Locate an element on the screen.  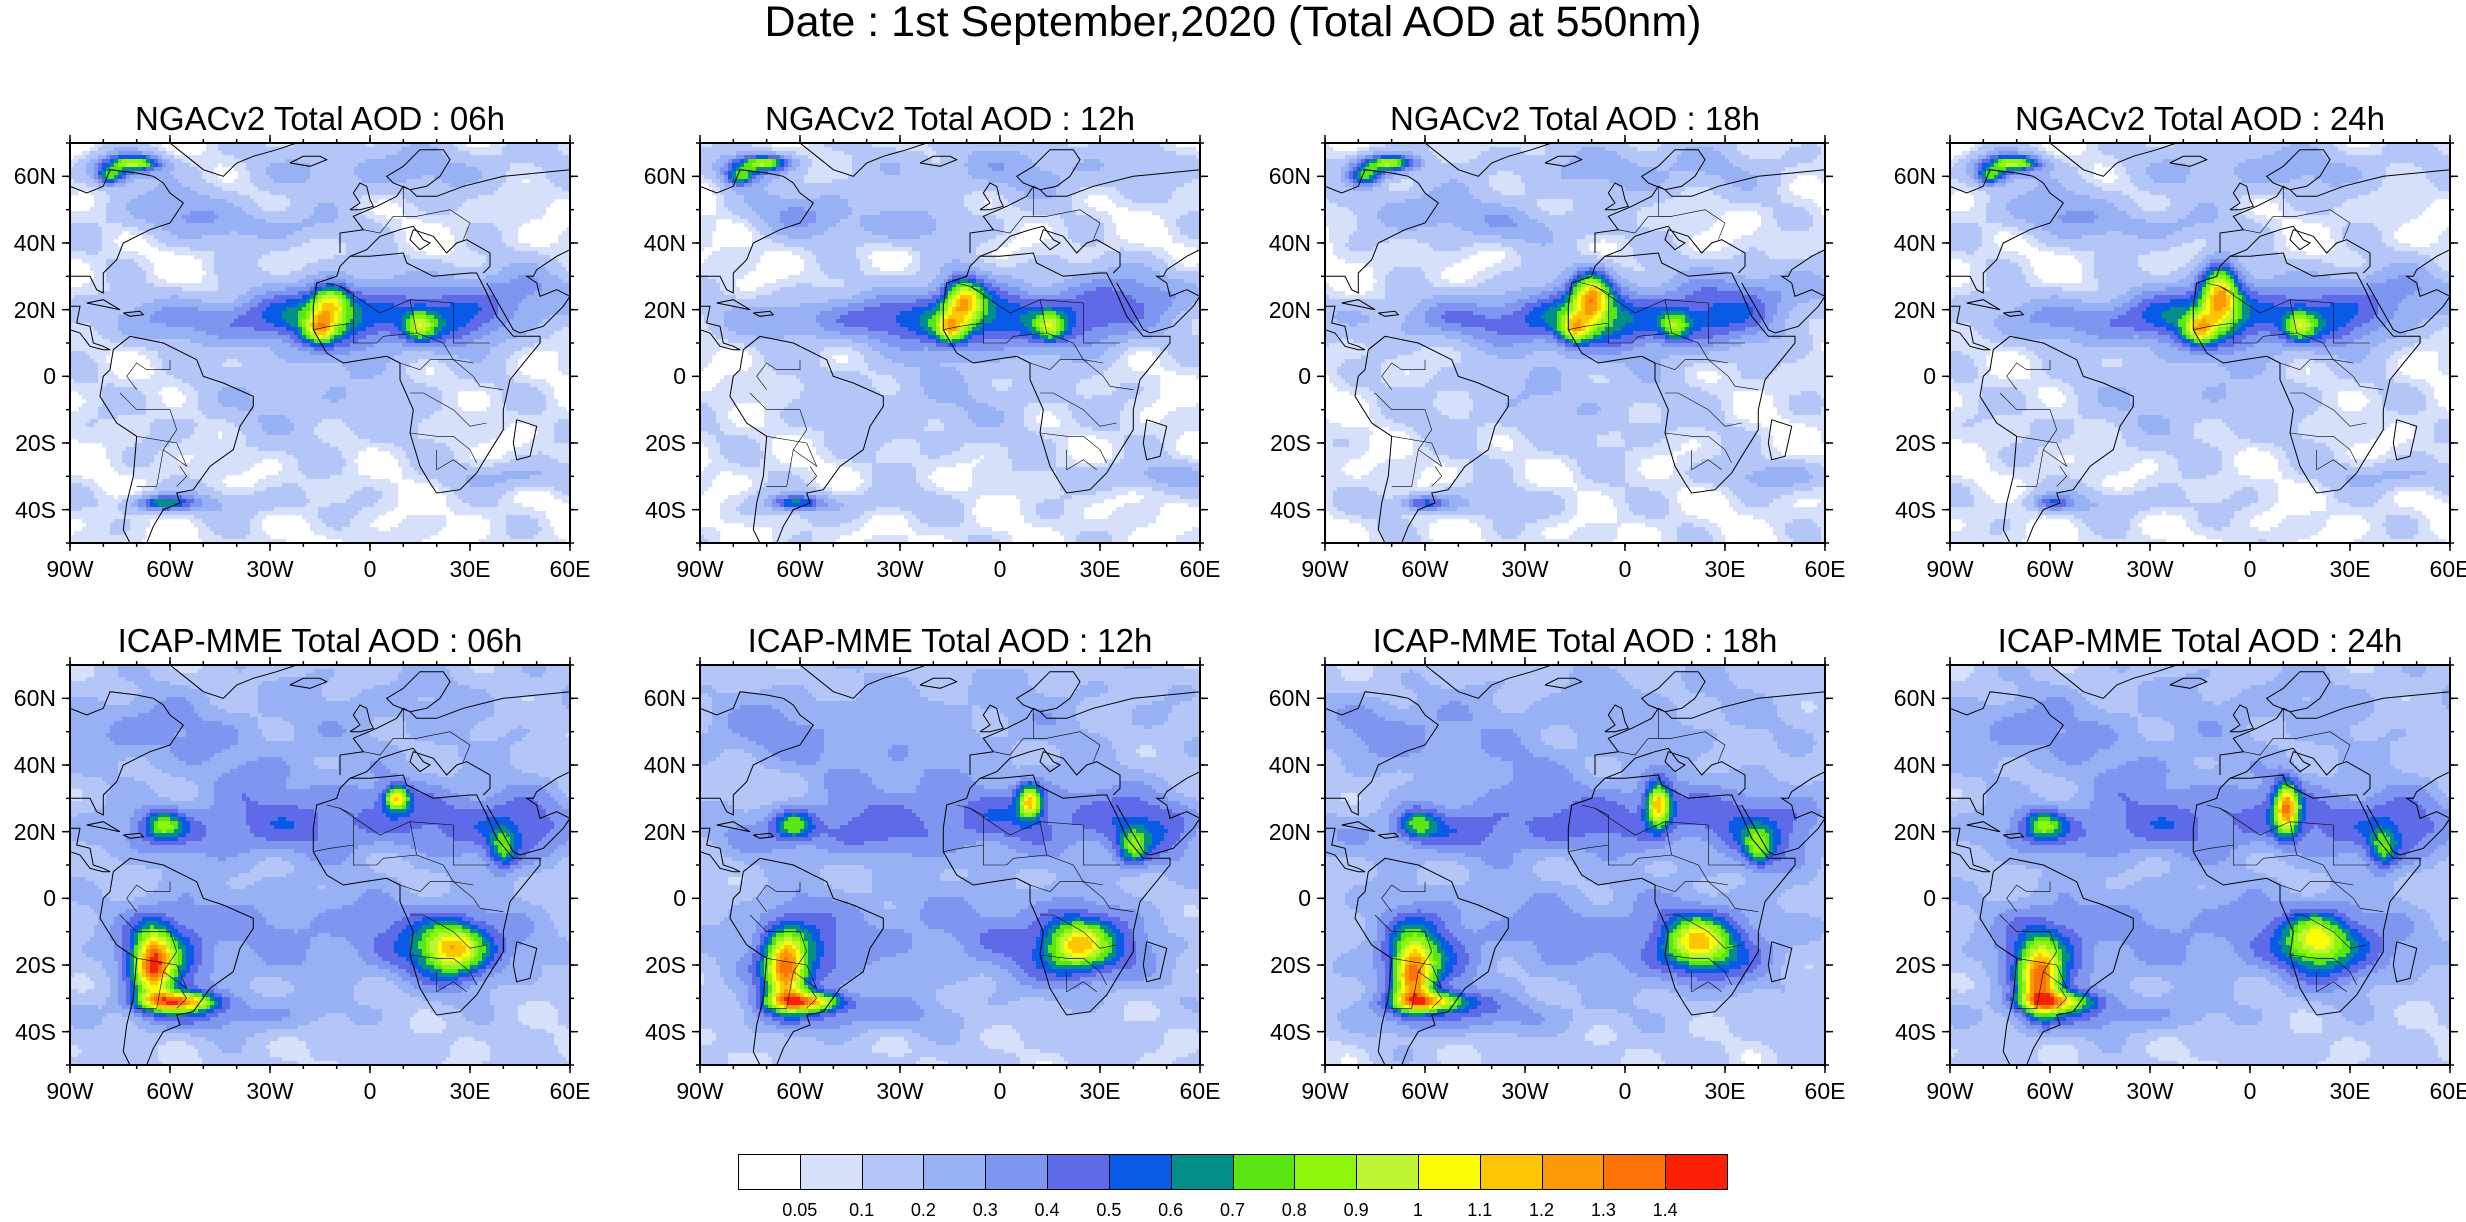
colorbar-label: 1.2 is located at coordinates (1542, 1210).